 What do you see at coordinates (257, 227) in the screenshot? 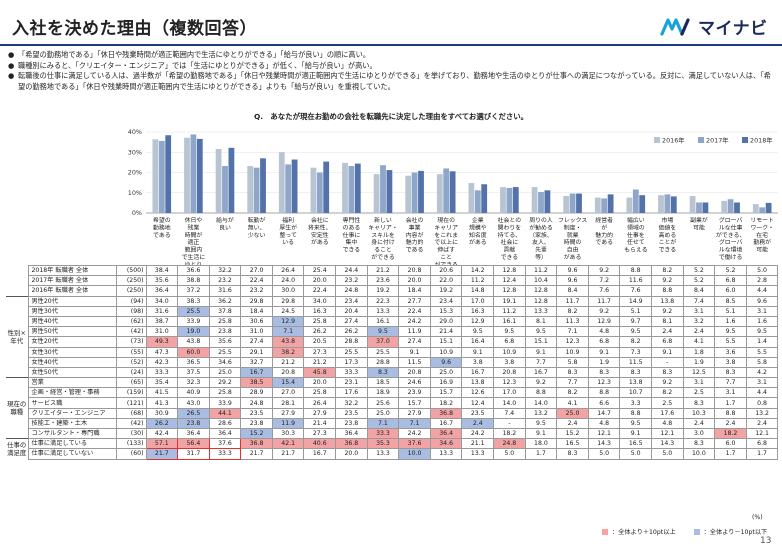
I see `category-label: 無い、` at bounding box center [257, 227].